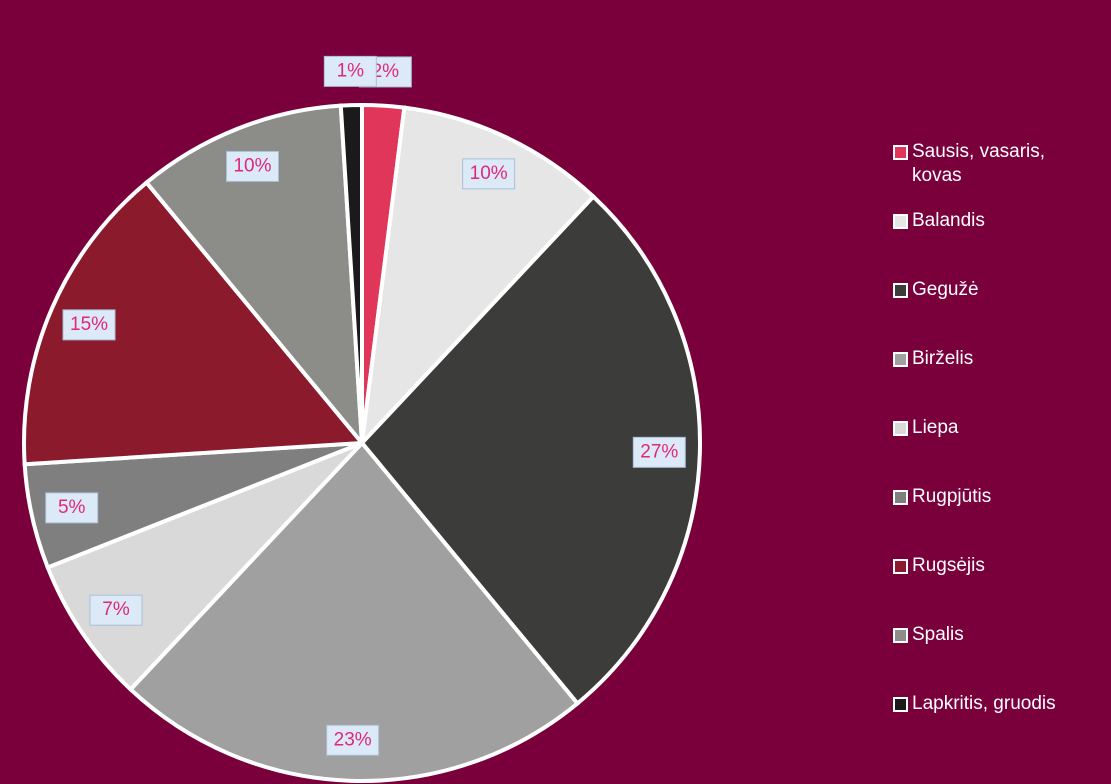 The width and height of the screenshot is (1111, 784). What do you see at coordinates (993, 497) in the screenshot?
I see `legend-item: Rugpjūtis` at bounding box center [993, 497].